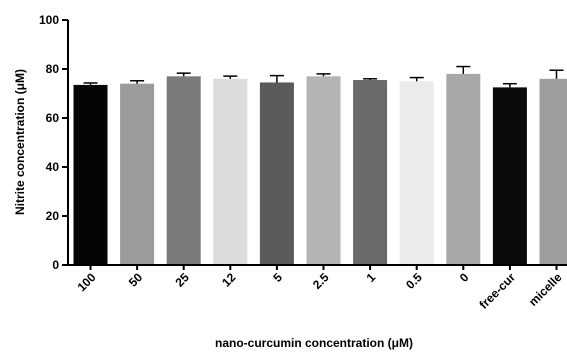  What do you see at coordinates (20, 142) in the screenshot?
I see `y-axis-title: Nitrite concentration (μM)` at bounding box center [20, 142].